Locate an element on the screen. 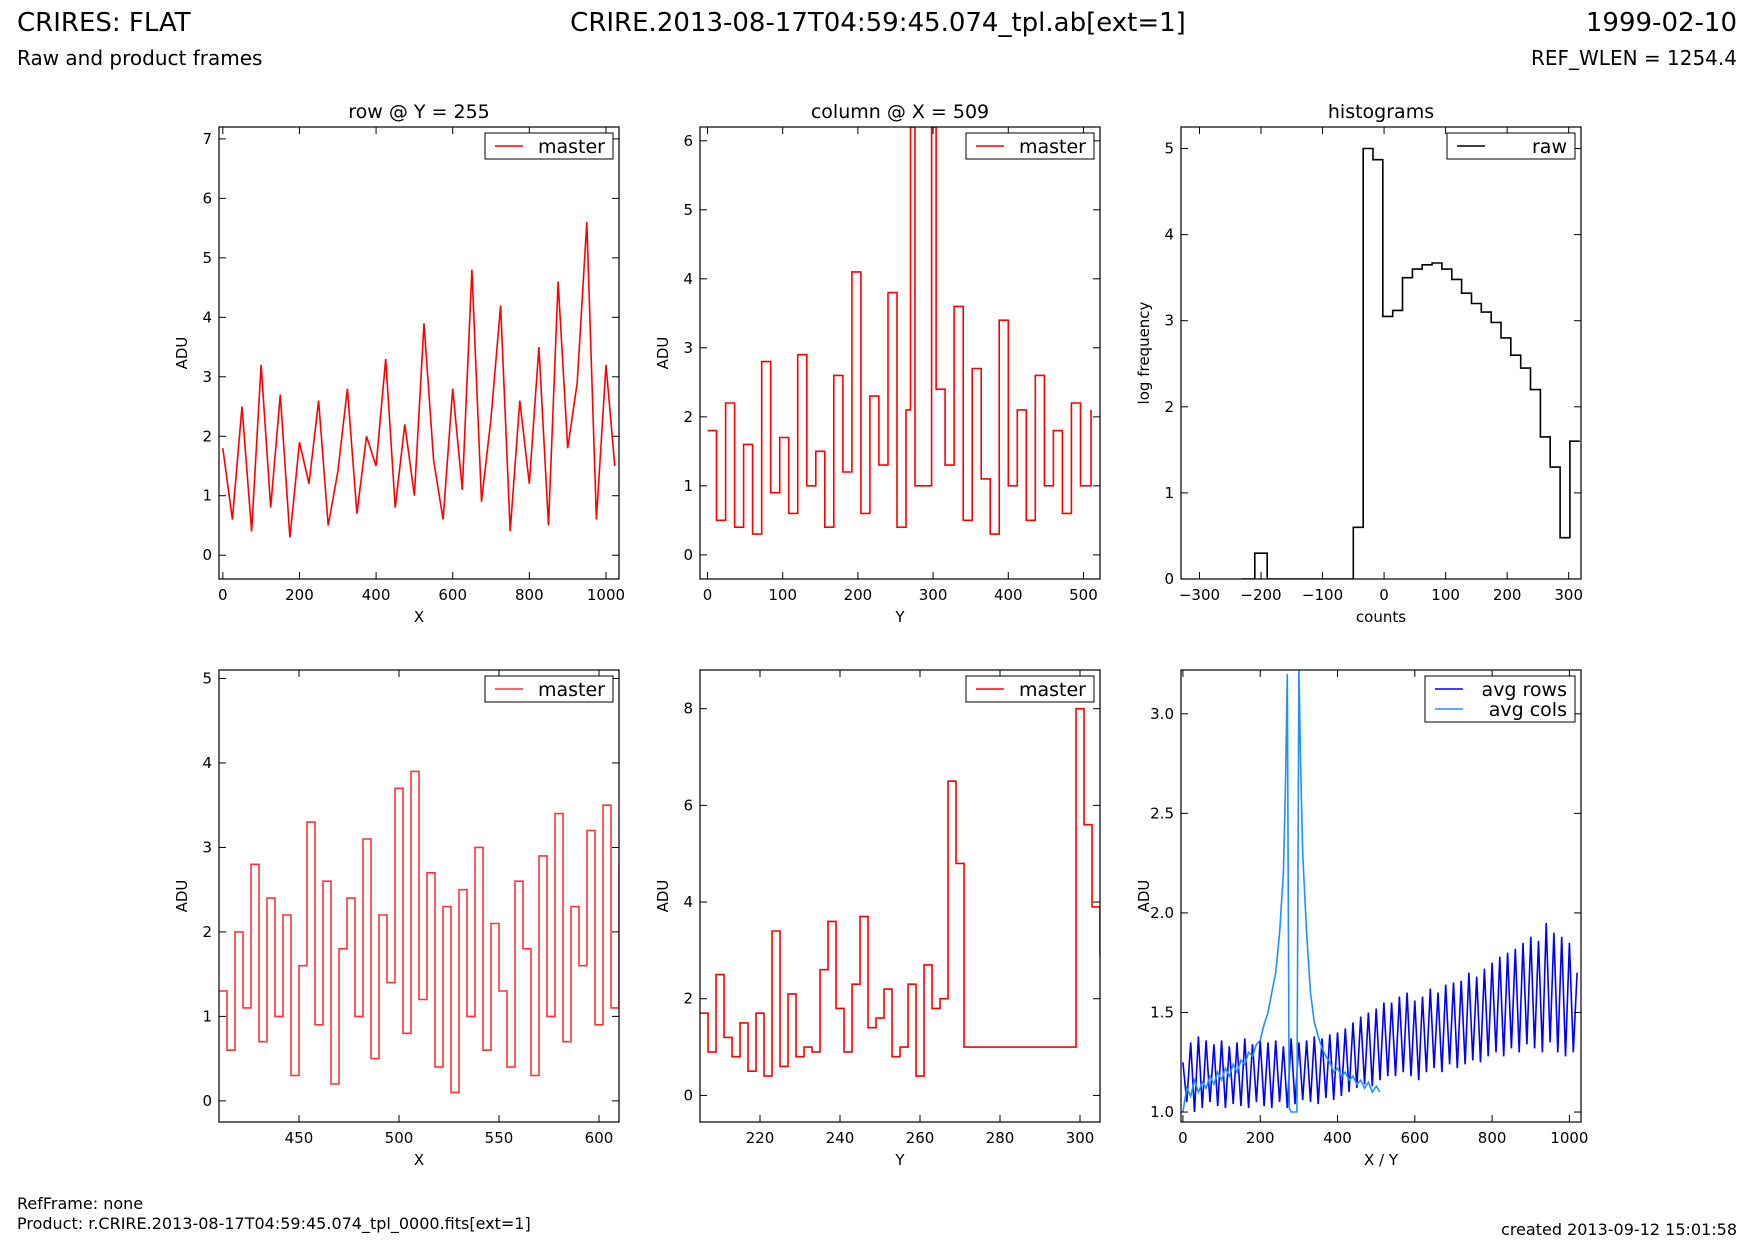 Image resolution: width=1755 pixels, height=1245 pixels. chart-title: row @ Y = 255 is located at coordinates (419, 112).